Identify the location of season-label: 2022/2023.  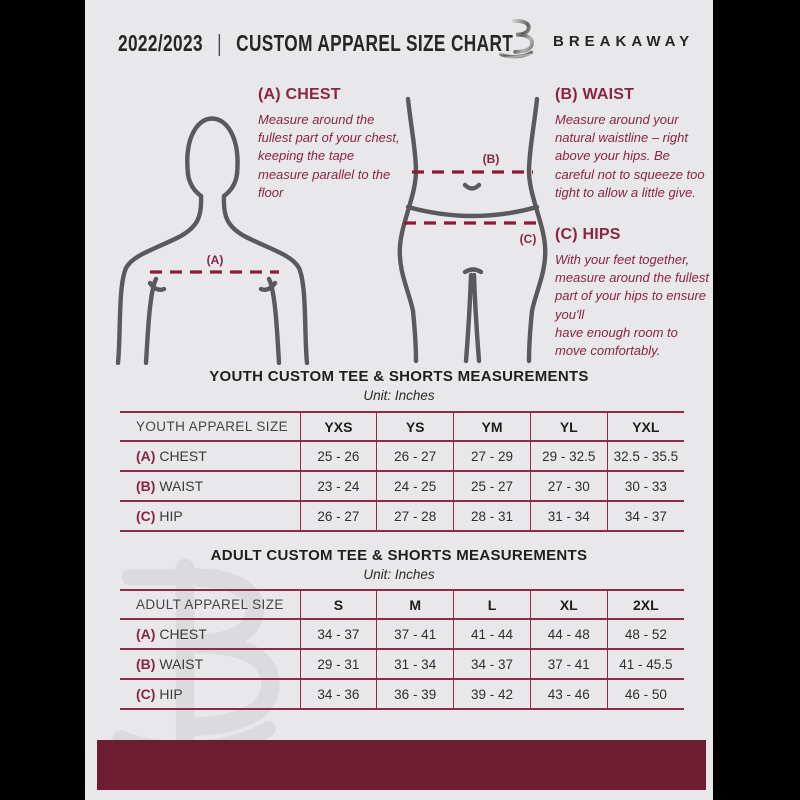
(160, 43).